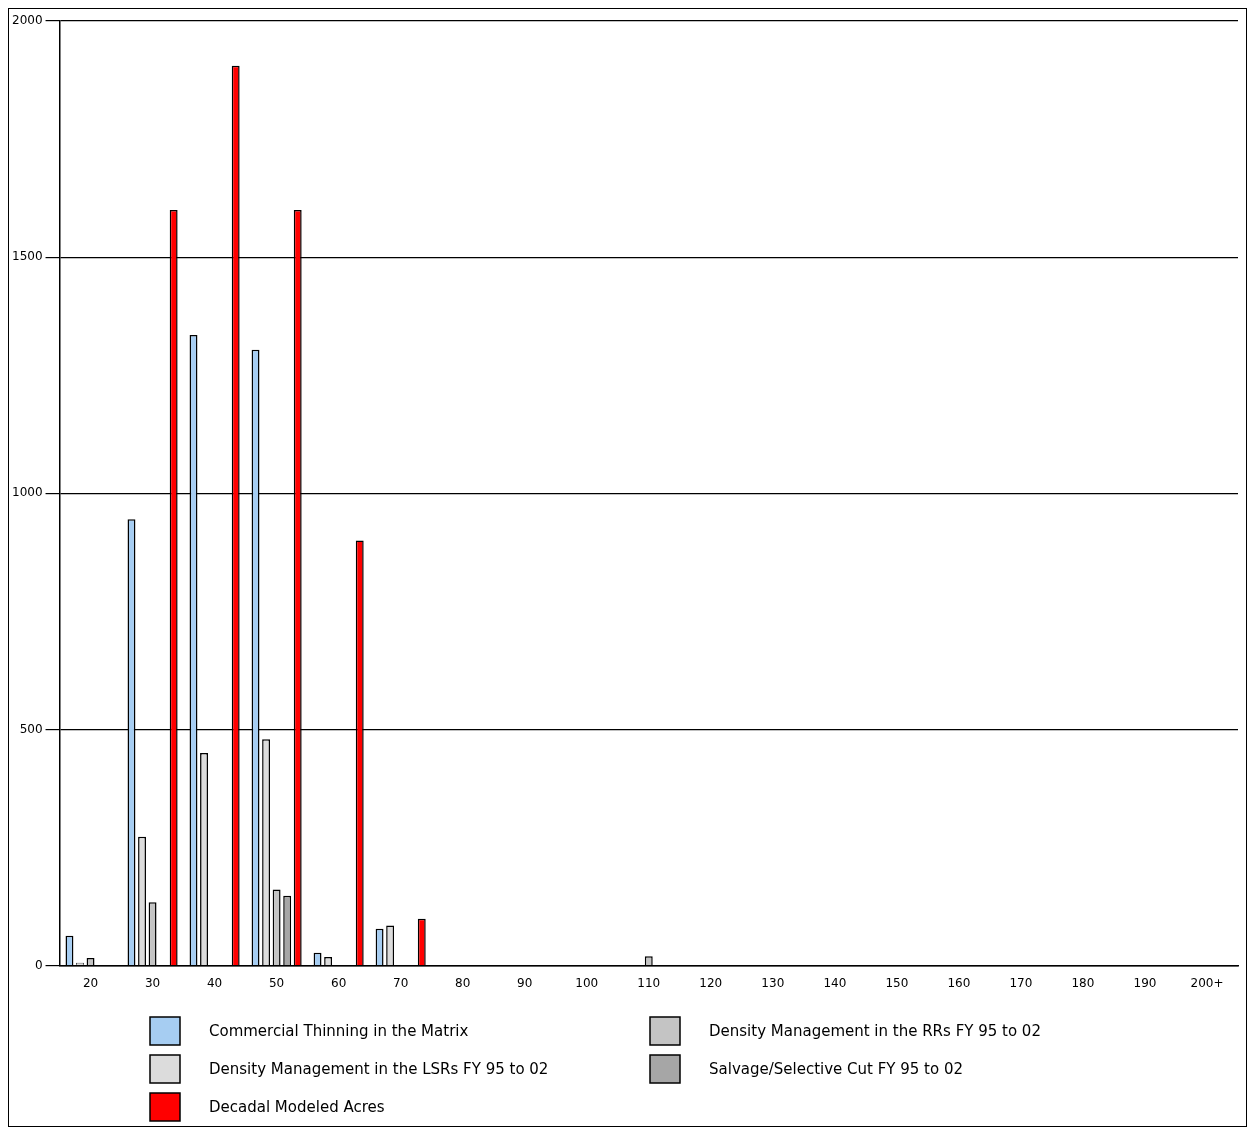 This screenshot has height=1137, width=1257. What do you see at coordinates (276, 982) in the screenshot?
I see `x-tick-label: 50` at bounding box center [276, 982].